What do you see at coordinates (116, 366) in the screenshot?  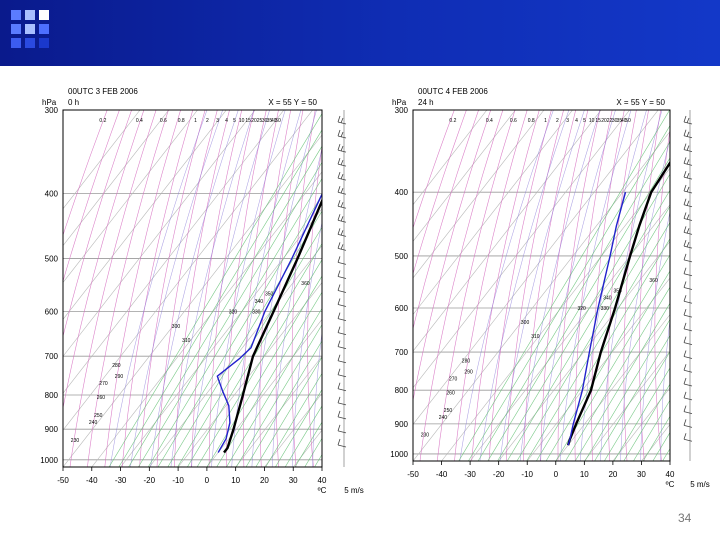 I see `theta-label: 280` at bounding box center [116, 366].